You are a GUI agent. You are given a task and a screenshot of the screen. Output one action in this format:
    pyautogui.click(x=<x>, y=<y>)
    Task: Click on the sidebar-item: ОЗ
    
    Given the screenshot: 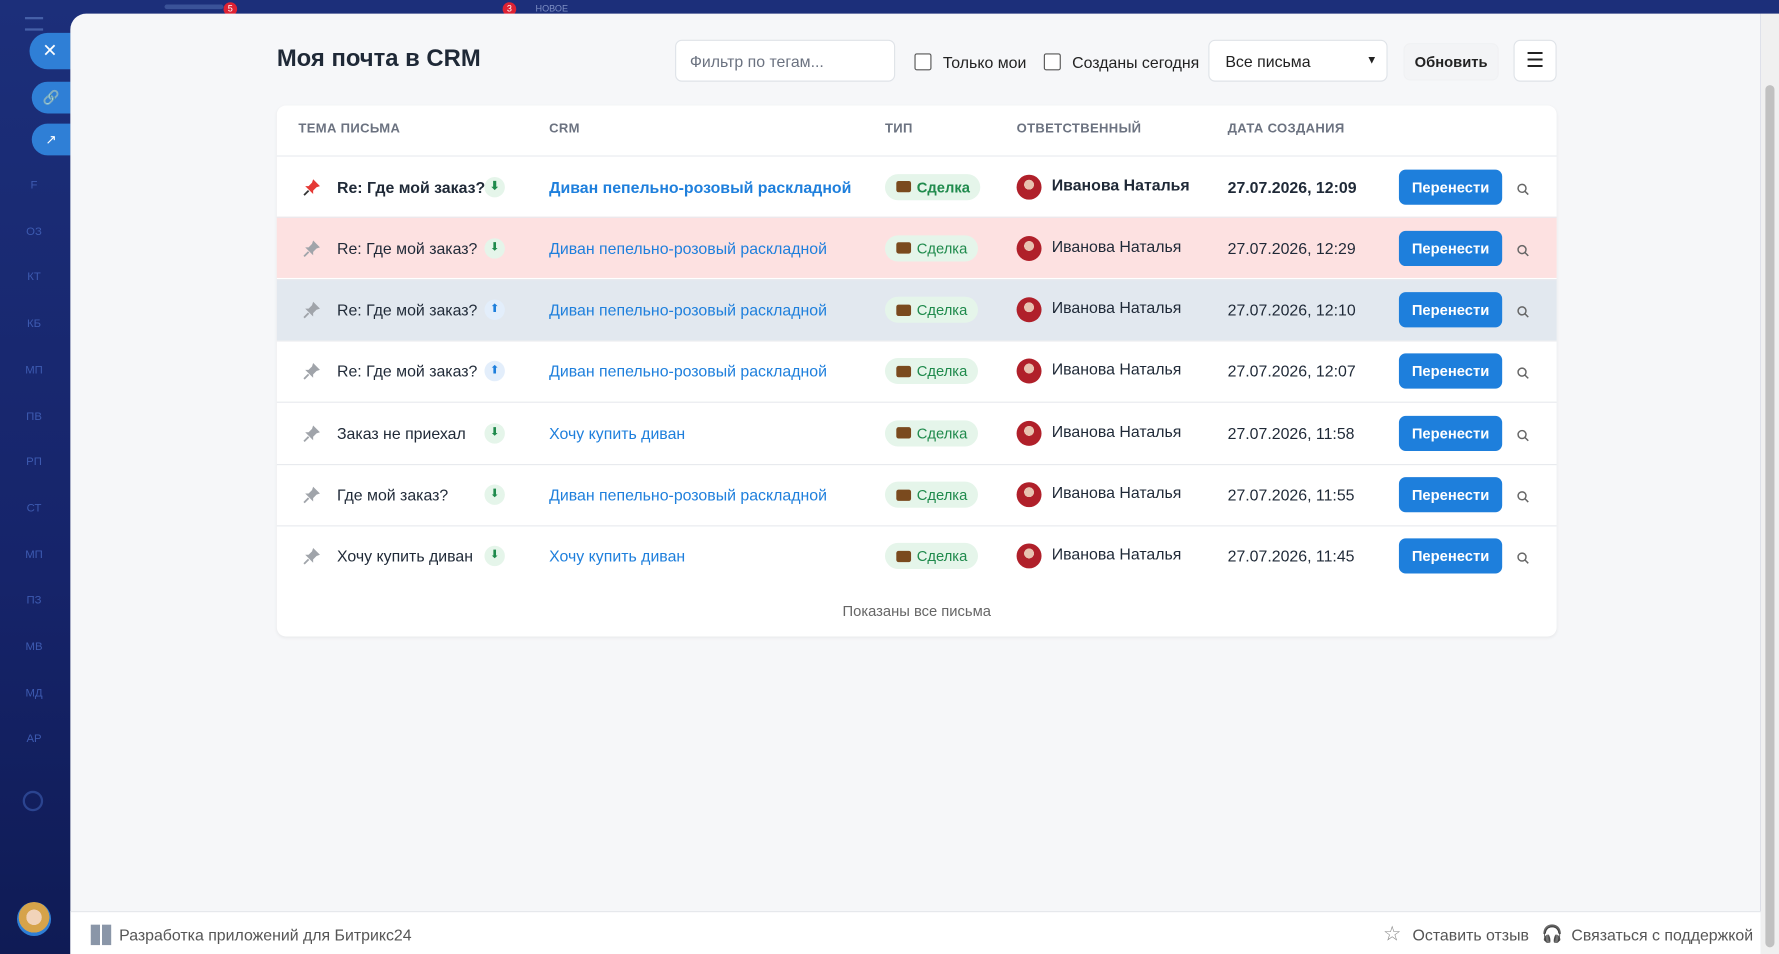 What is the action you would take?
    pyautogui.click(x=34, y=231)
    